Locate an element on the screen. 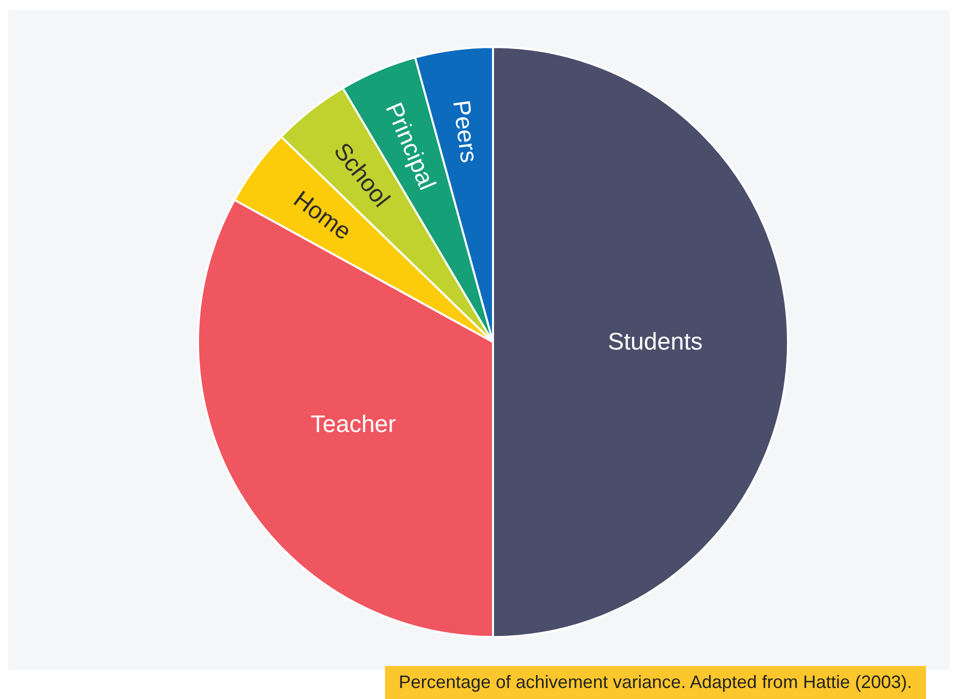 This screenshot has width=958, height=699. slice-label: Peers is located at coordinates (464, 131).